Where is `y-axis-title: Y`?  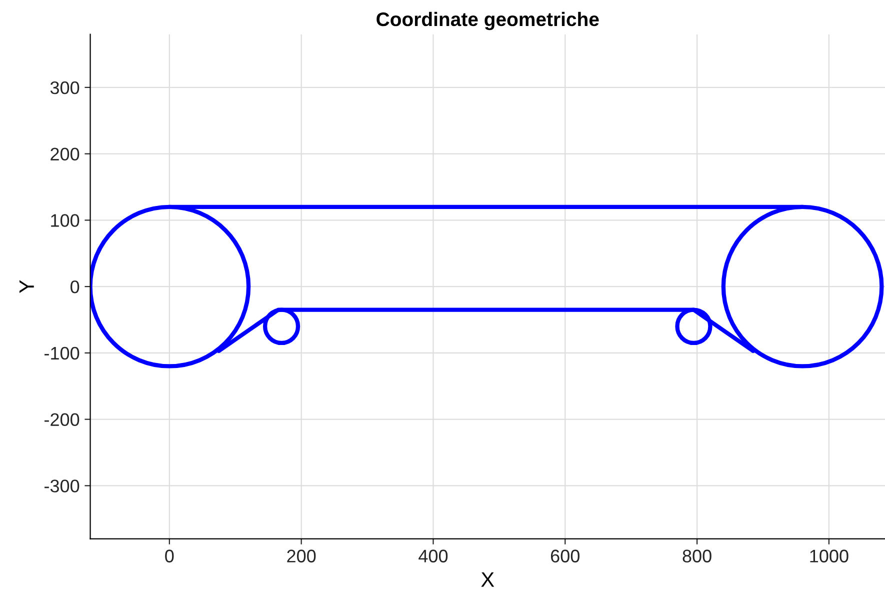 y-axis-title: Y is located at coordinates (27, 287).